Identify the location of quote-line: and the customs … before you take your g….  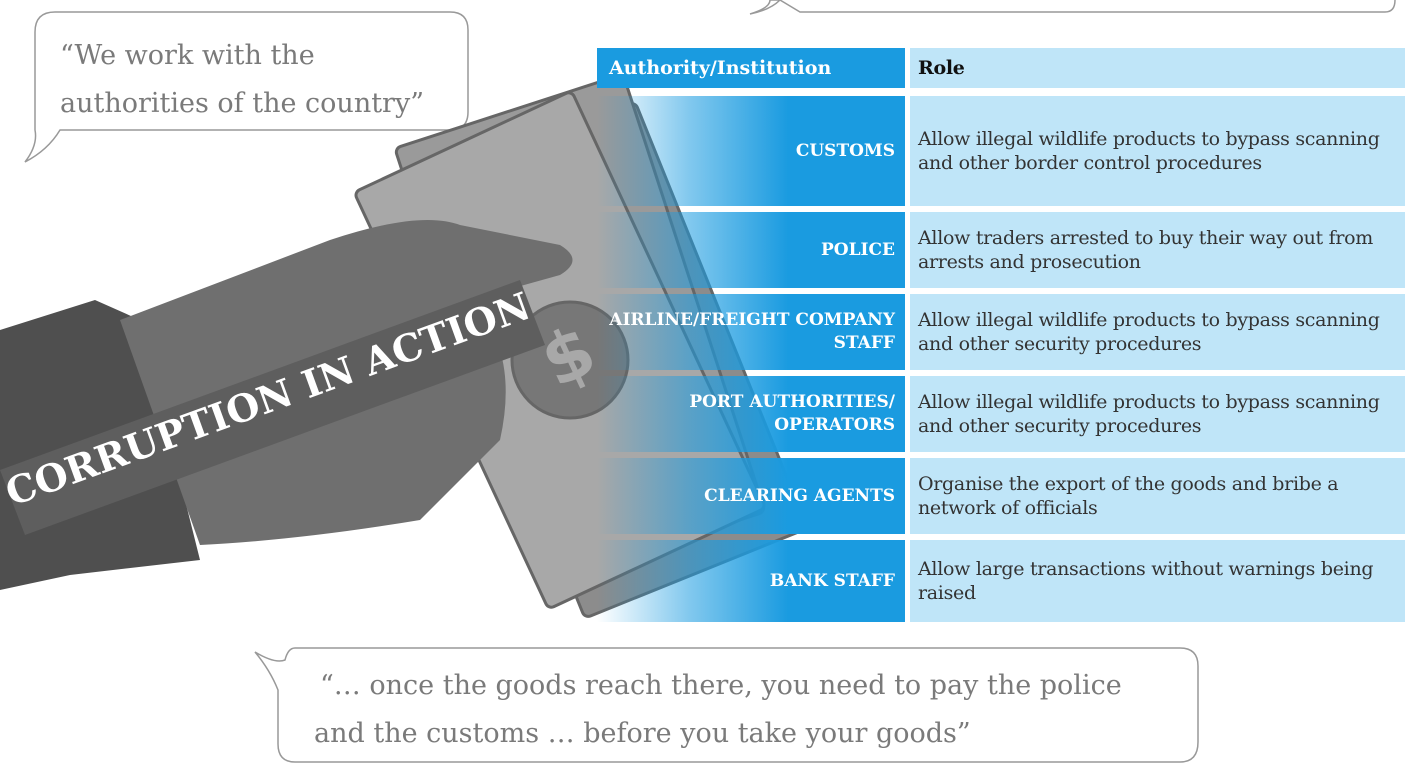
(642, 733).